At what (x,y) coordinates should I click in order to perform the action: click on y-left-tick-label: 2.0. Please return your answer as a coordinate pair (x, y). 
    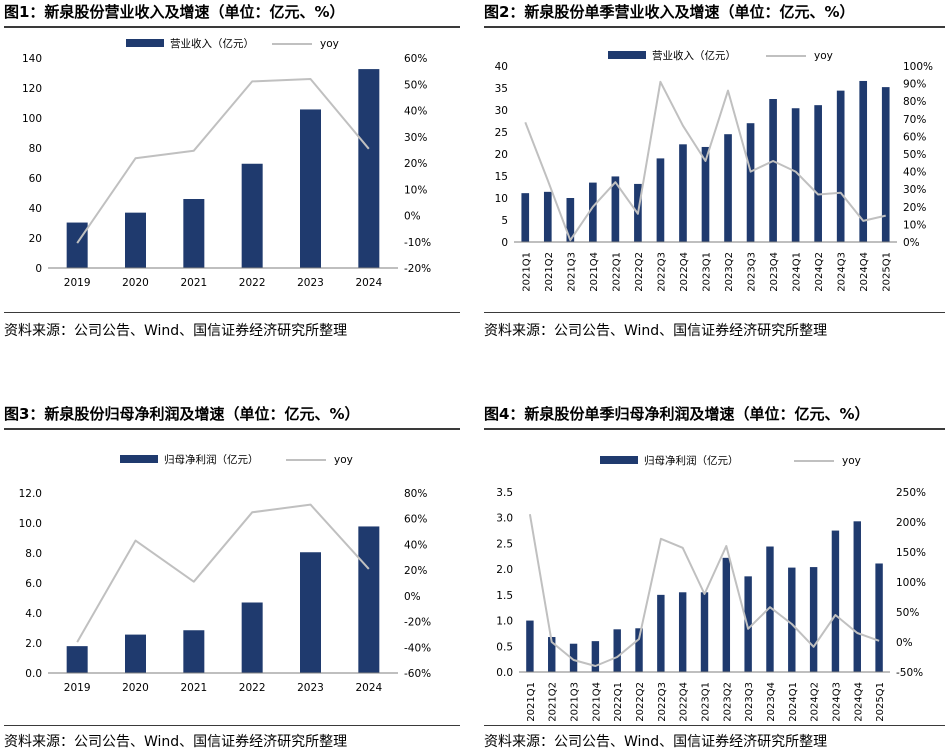
    Looking at the image, I should click on (33, 644).